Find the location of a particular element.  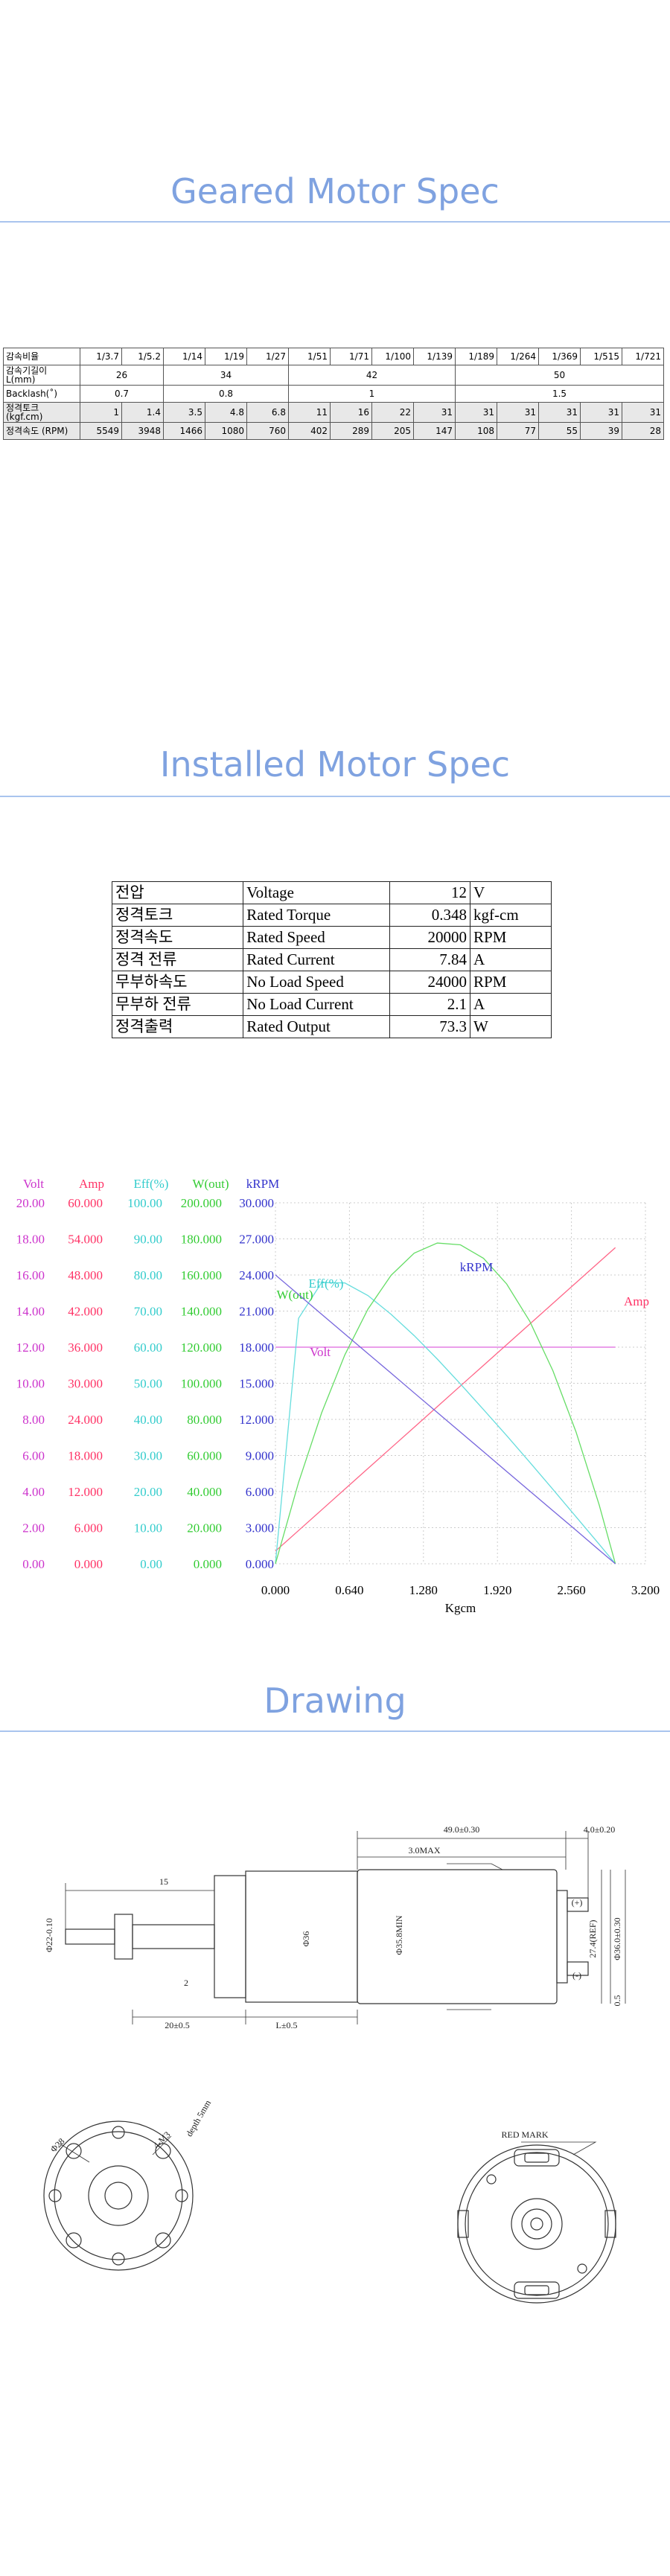

cell: Voltage is located at coordinates (317, 892).